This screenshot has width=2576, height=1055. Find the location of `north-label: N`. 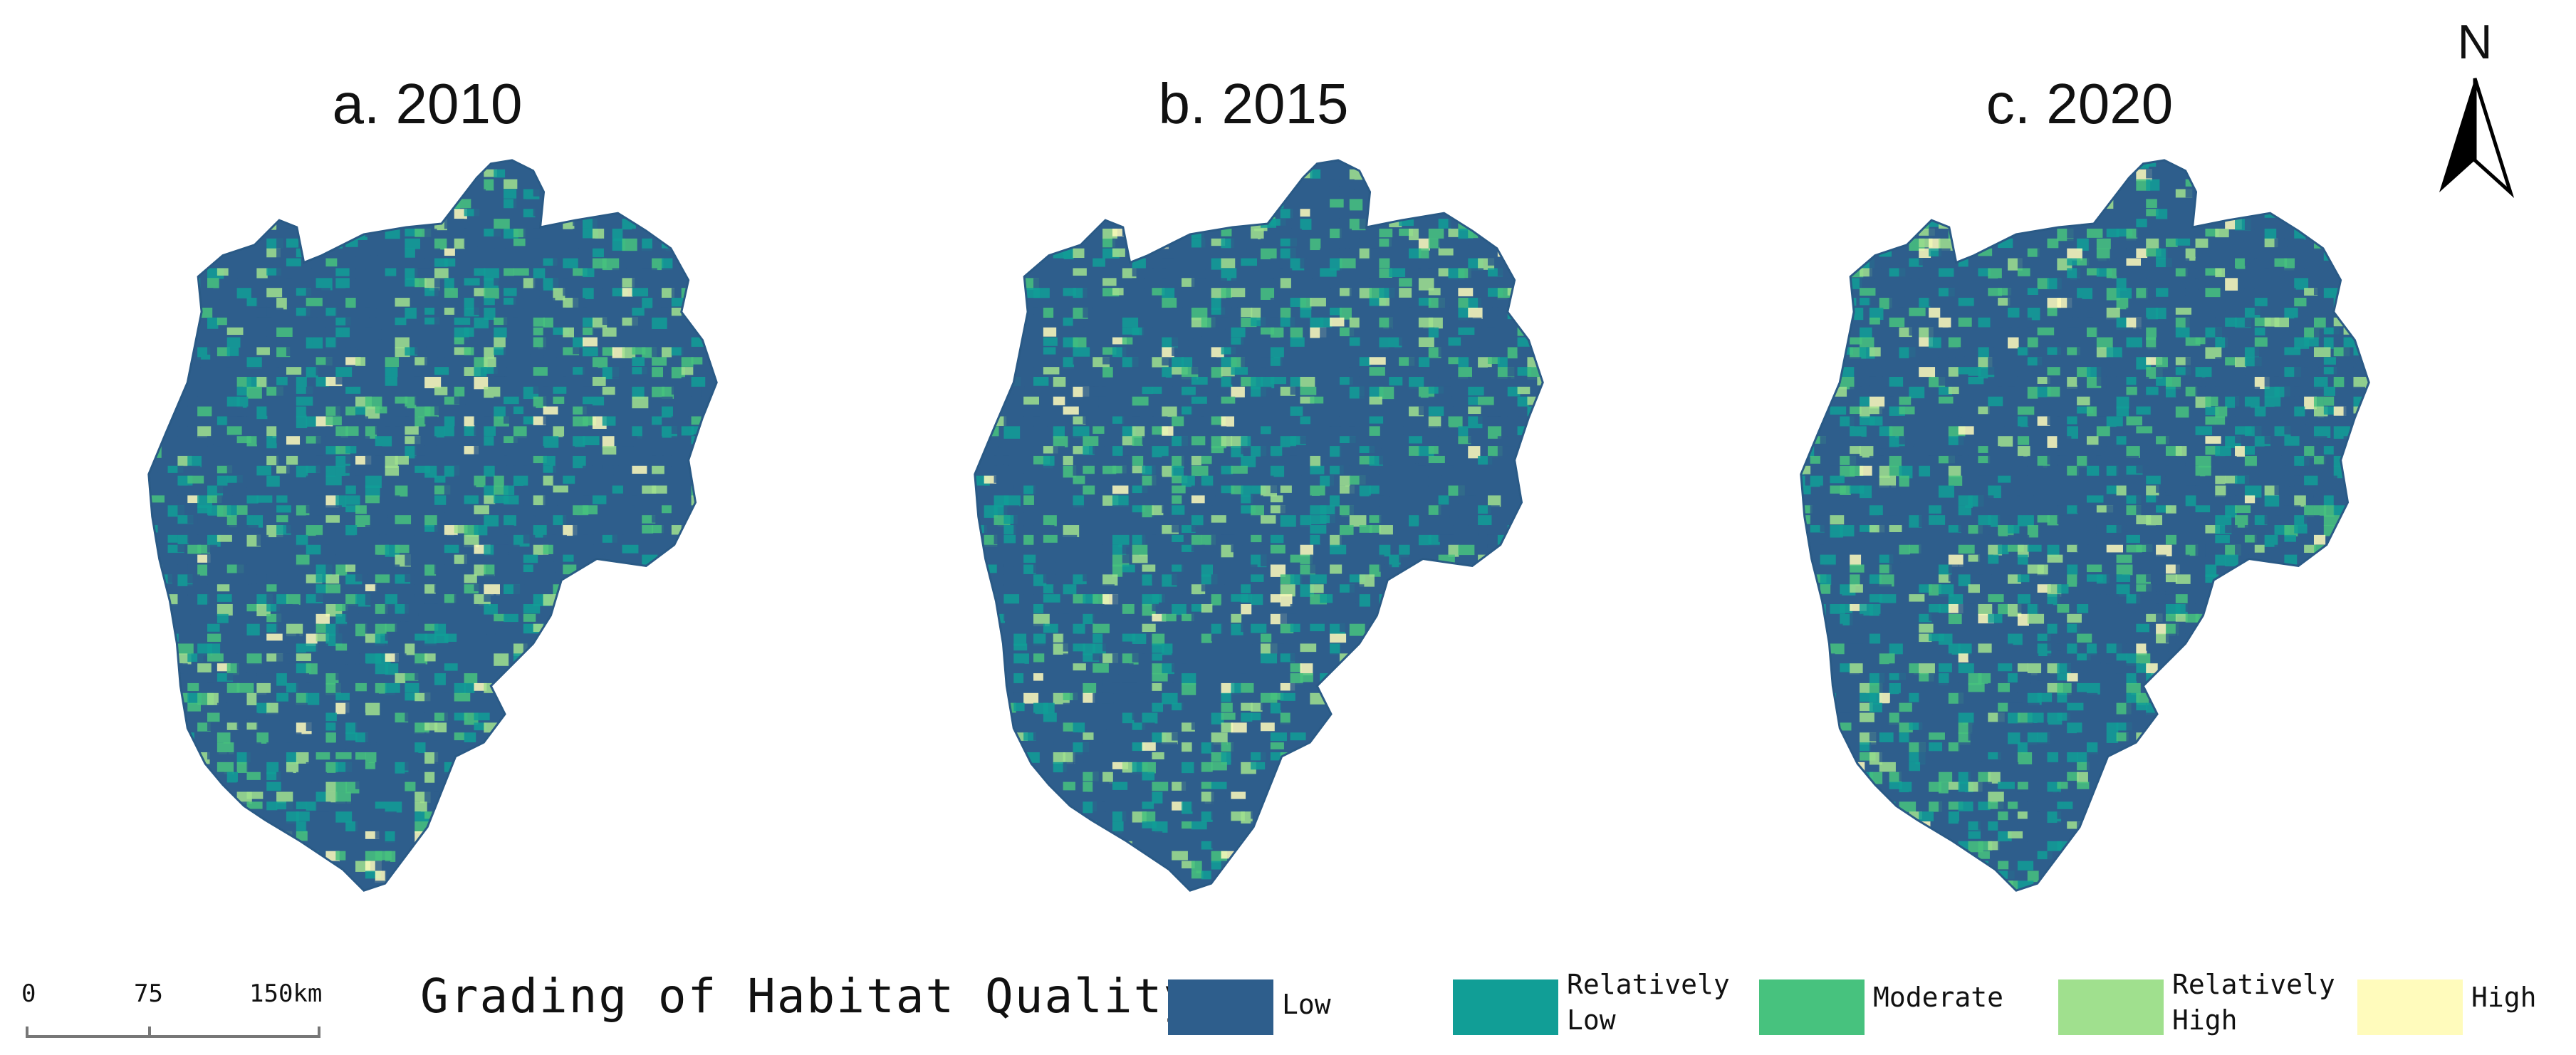

north-label: N is located at coordinates (2475, 42).